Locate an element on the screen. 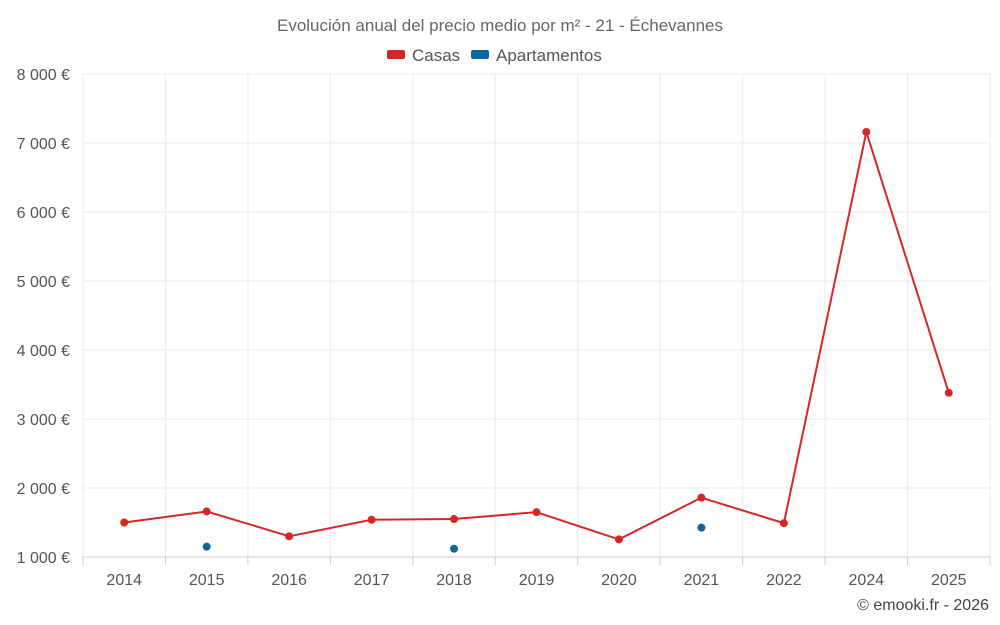 This screenshot has height=625, width=1000. legend-label-casas: Casas is located at coordinates (436, 55).